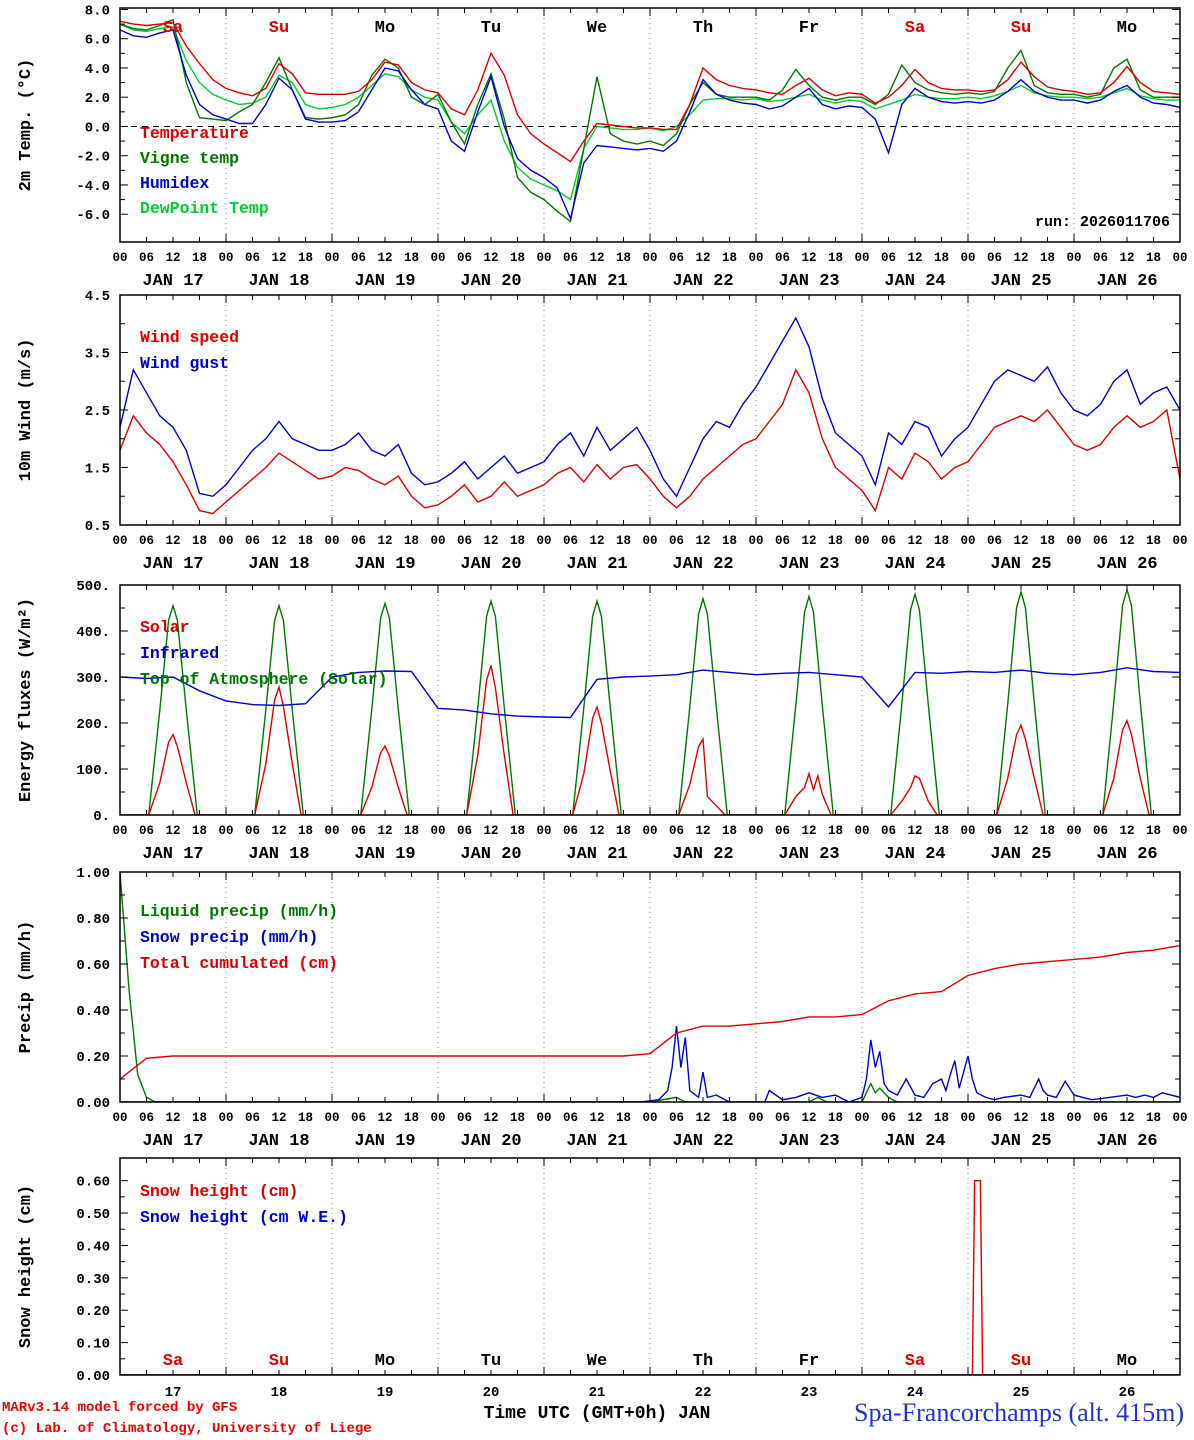 Image resolution: width=1194 pixels, height=1440 pixels. I want to click on svg-text: 0.5, so click(97, 527).